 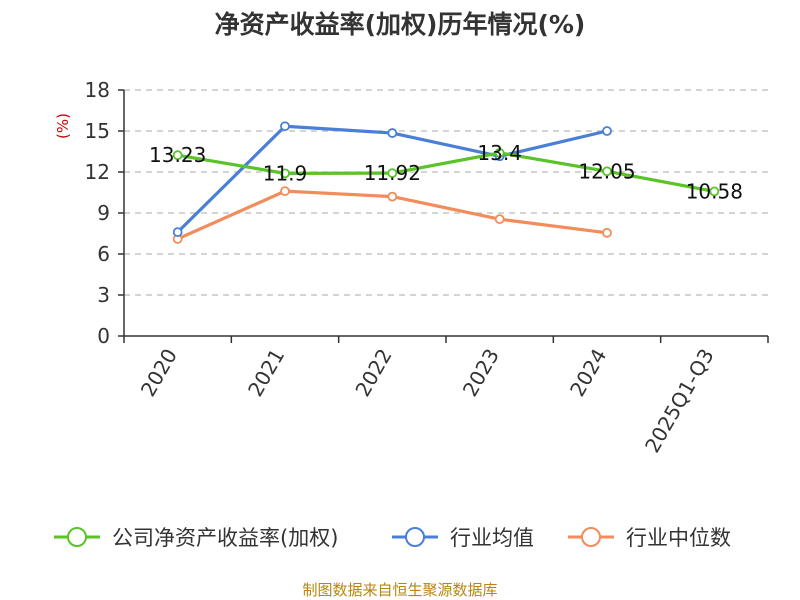 I want to click on y-tick-label: 0, so click(x=103, y=336).